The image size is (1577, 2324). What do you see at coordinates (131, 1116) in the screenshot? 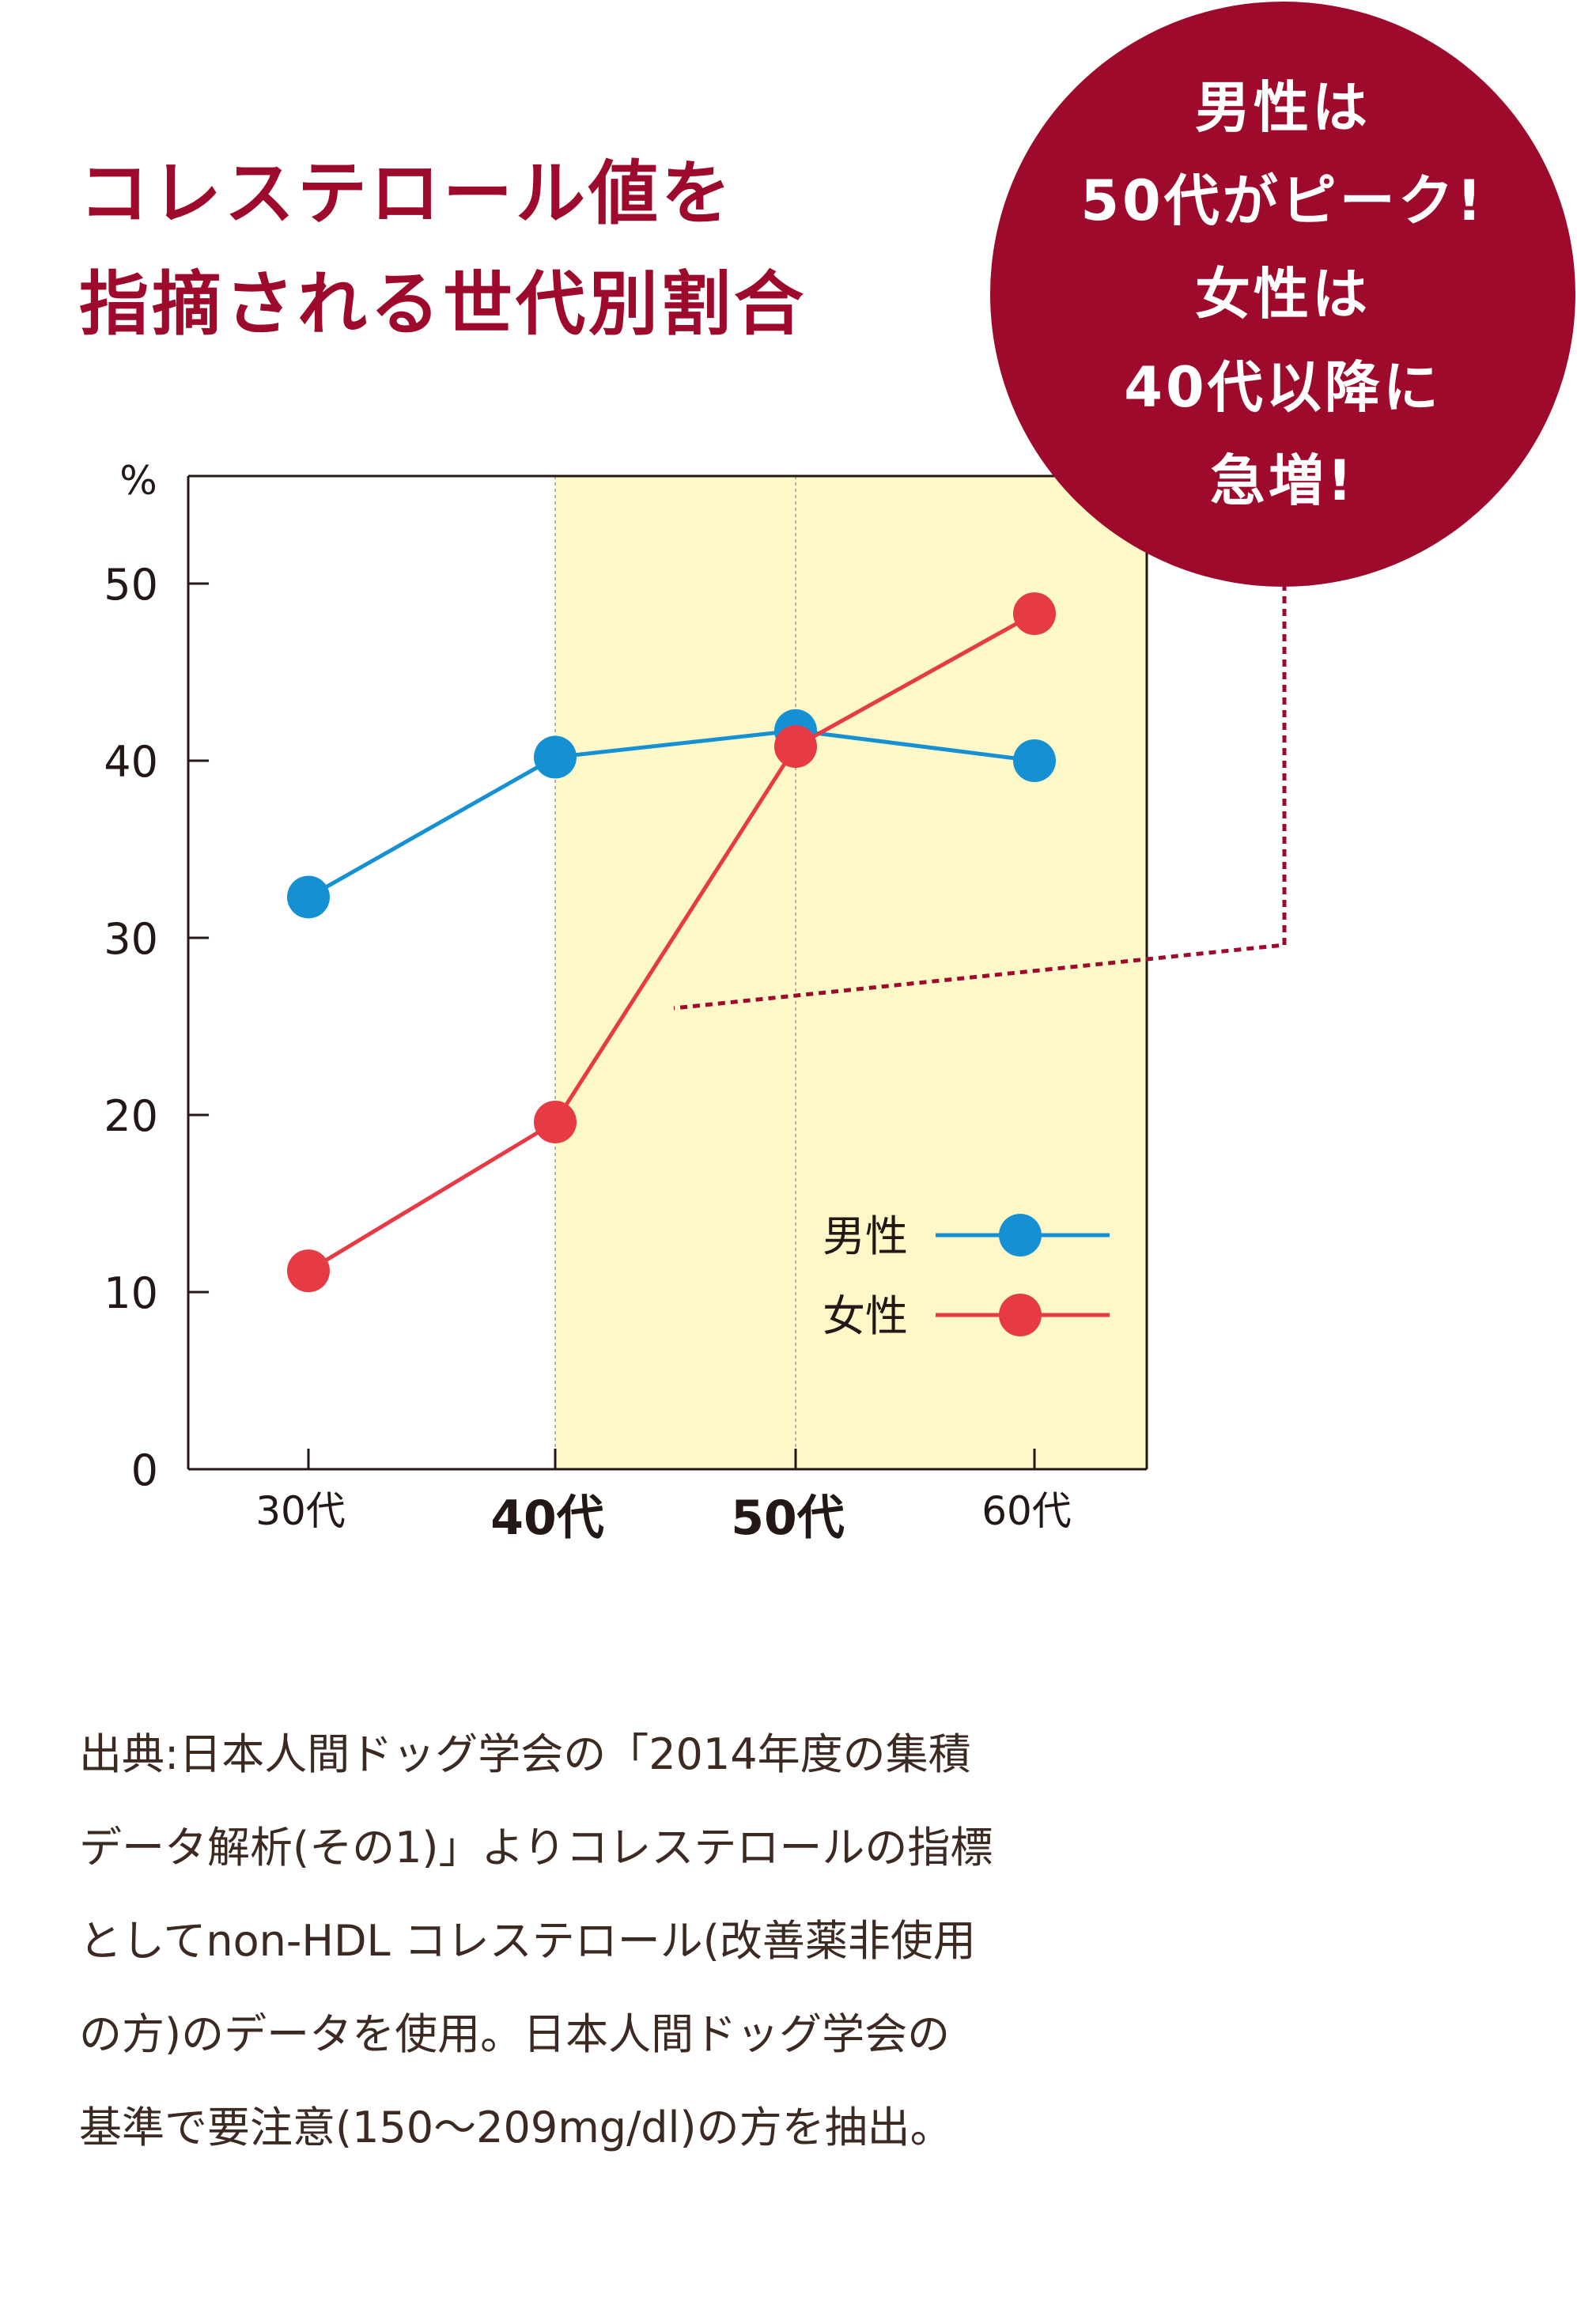
I see `y-tick-label: 20` at bounding box center [131, 1116].